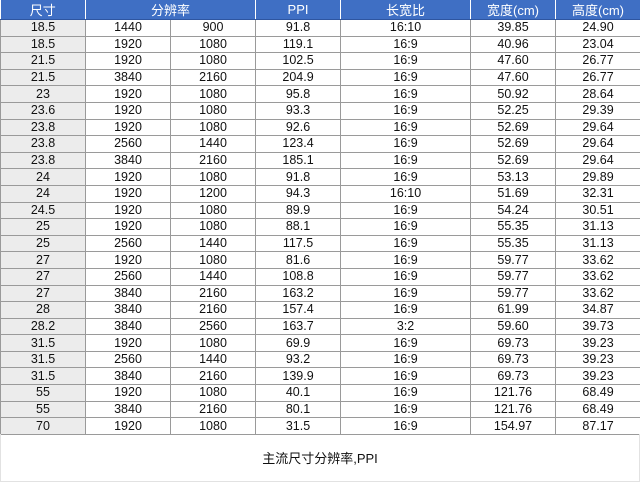 Image resolution: width=640 pixels, height=483 pixels. Describe the element at coordinates (298, 376) in the screenshot. I see `cell-ppi: 139.9` at that location.